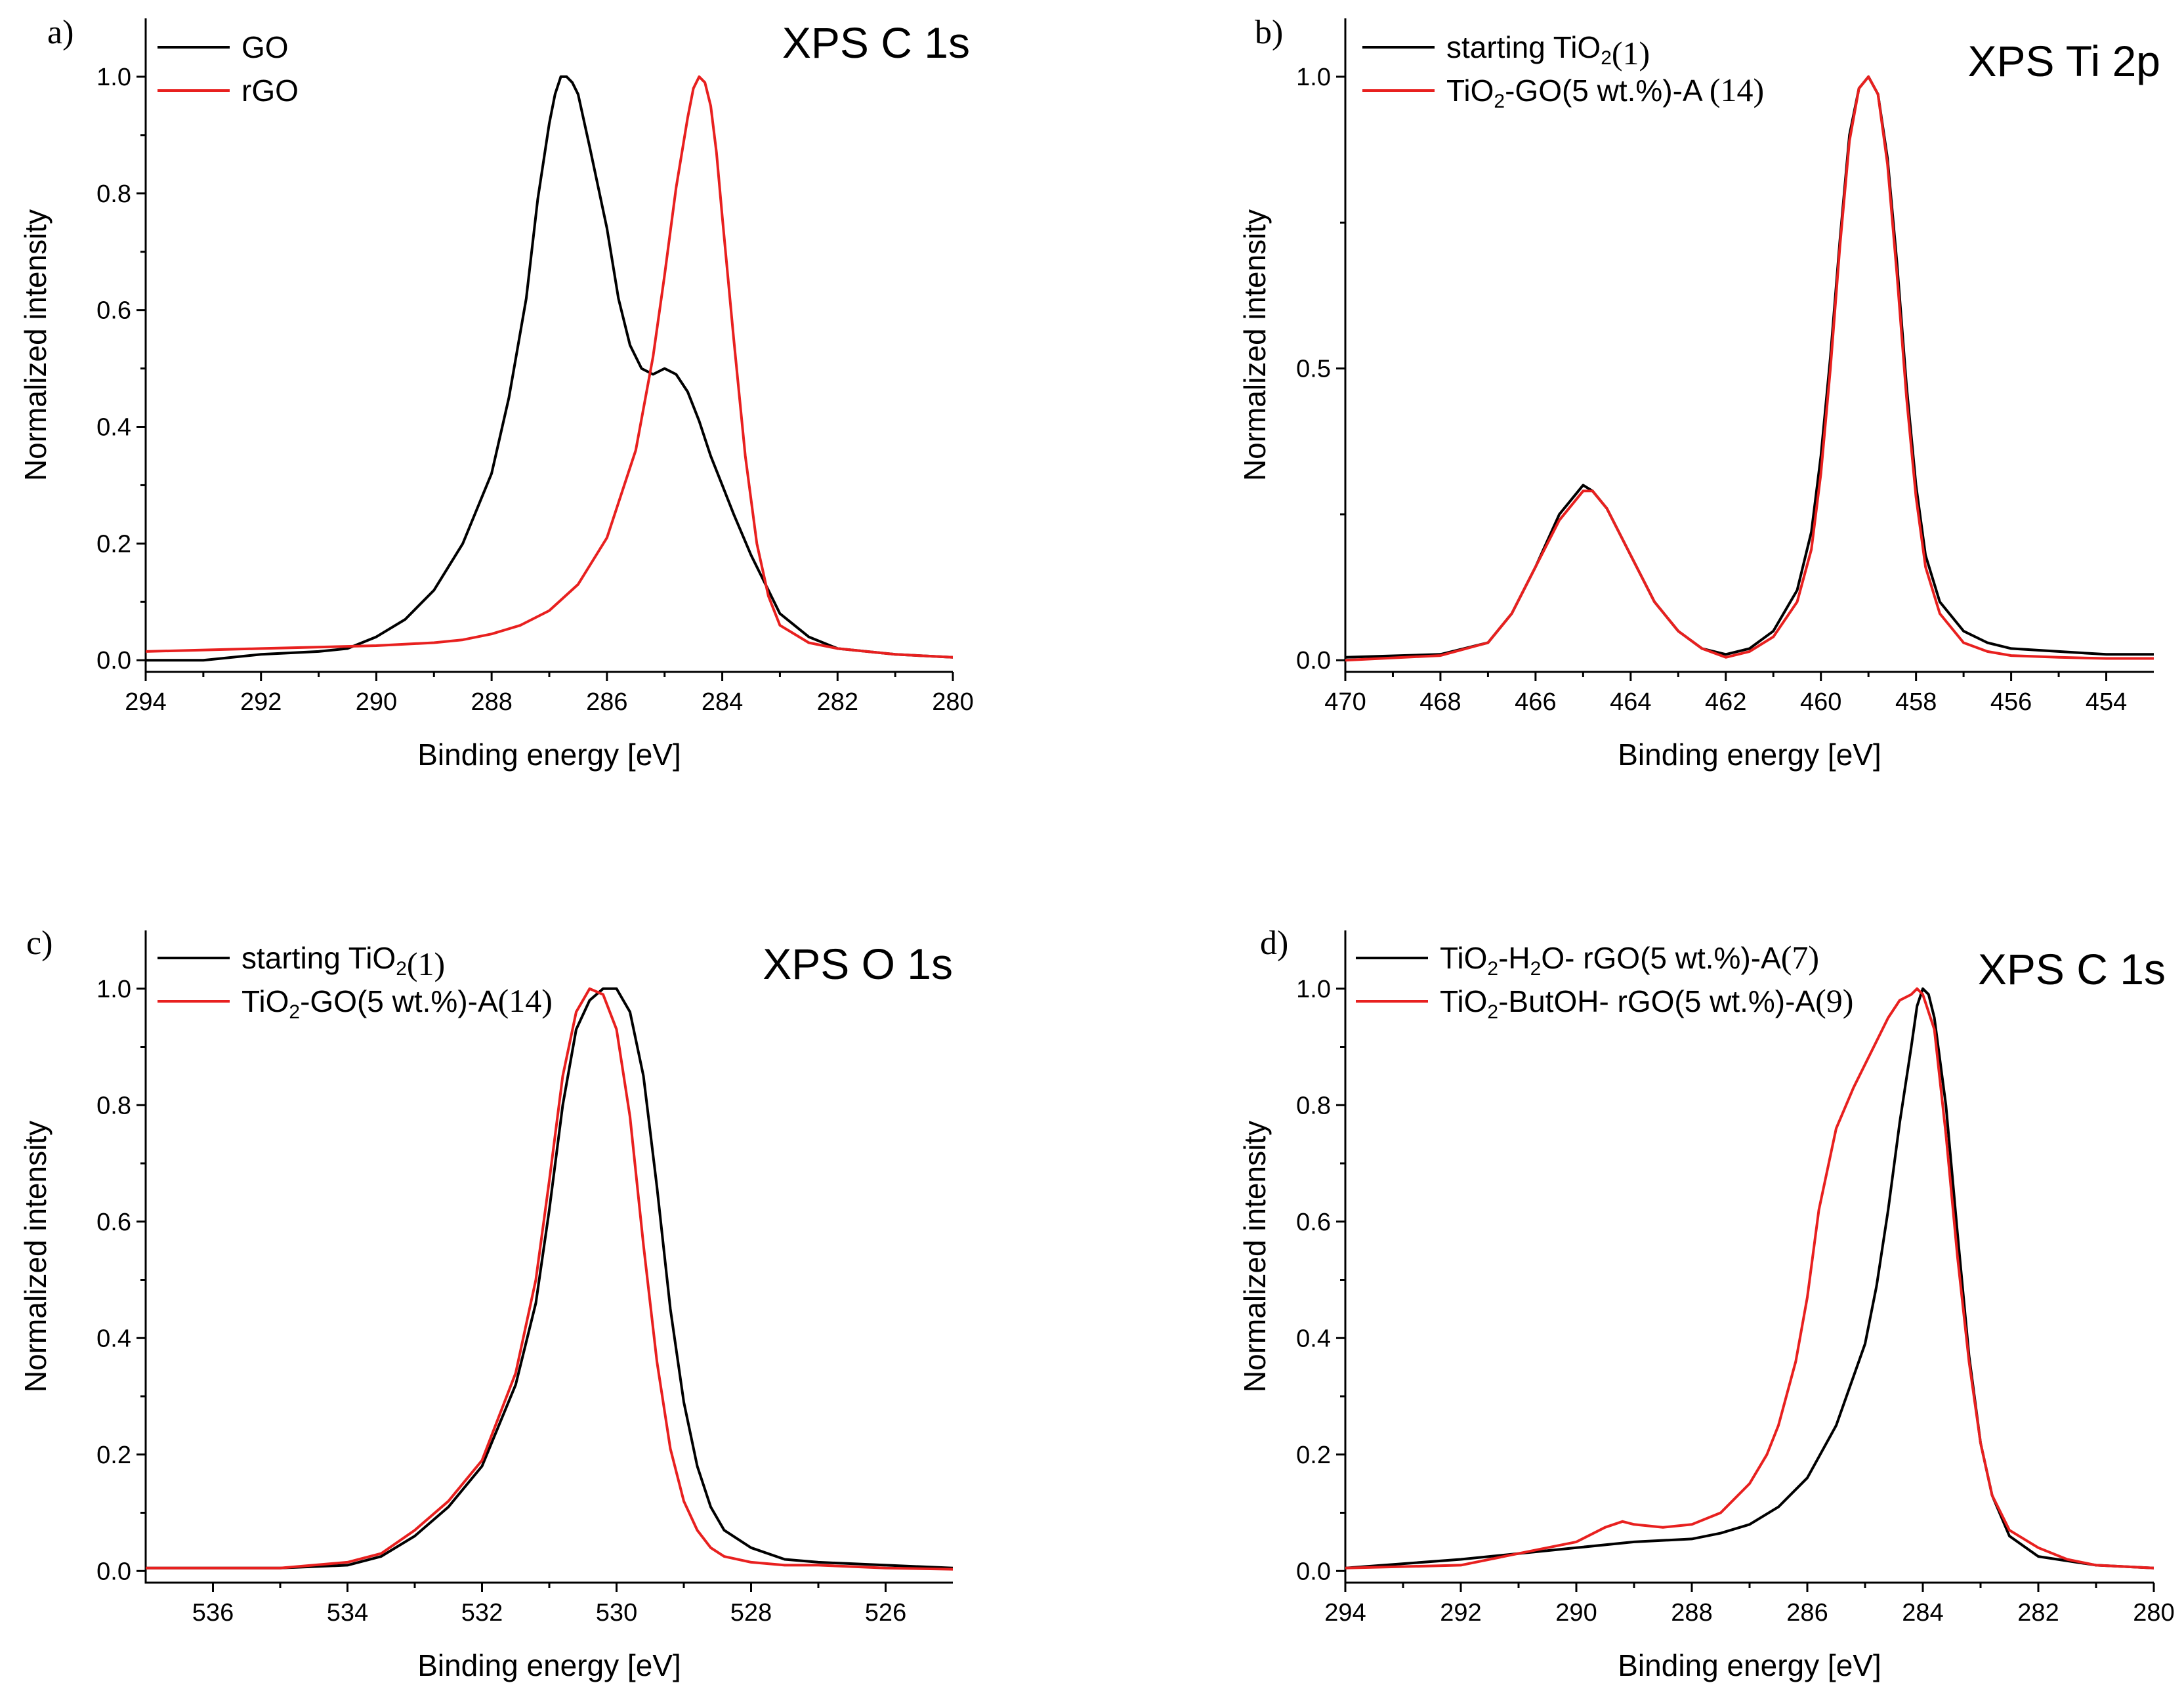  What do you see at coordinates (1630, 702) in the screenshot?
I see `x-tick-label: 464` at bounding box center [1630, 702].